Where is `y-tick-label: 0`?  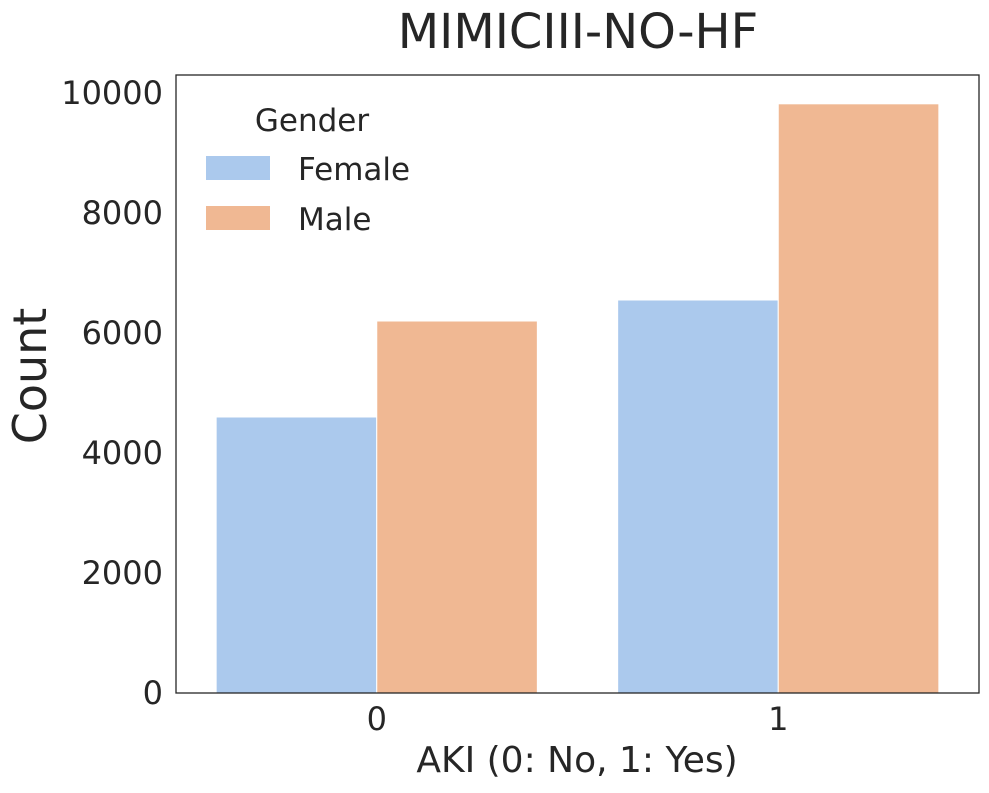
y-tick-label: 0 is located at coordinates (153, 693).